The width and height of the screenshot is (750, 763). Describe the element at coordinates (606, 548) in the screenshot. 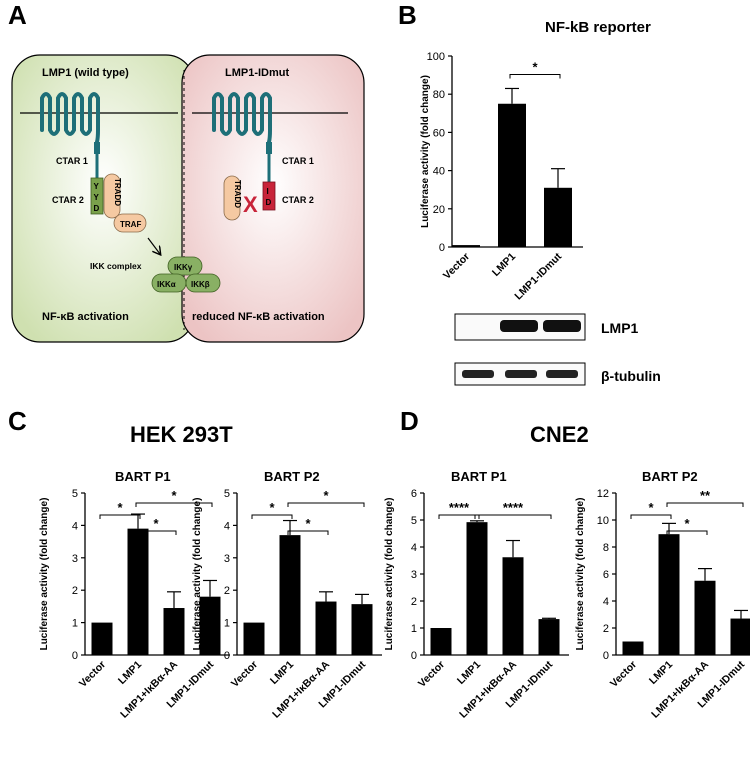

I see `y-tick-label: 8` at that location.